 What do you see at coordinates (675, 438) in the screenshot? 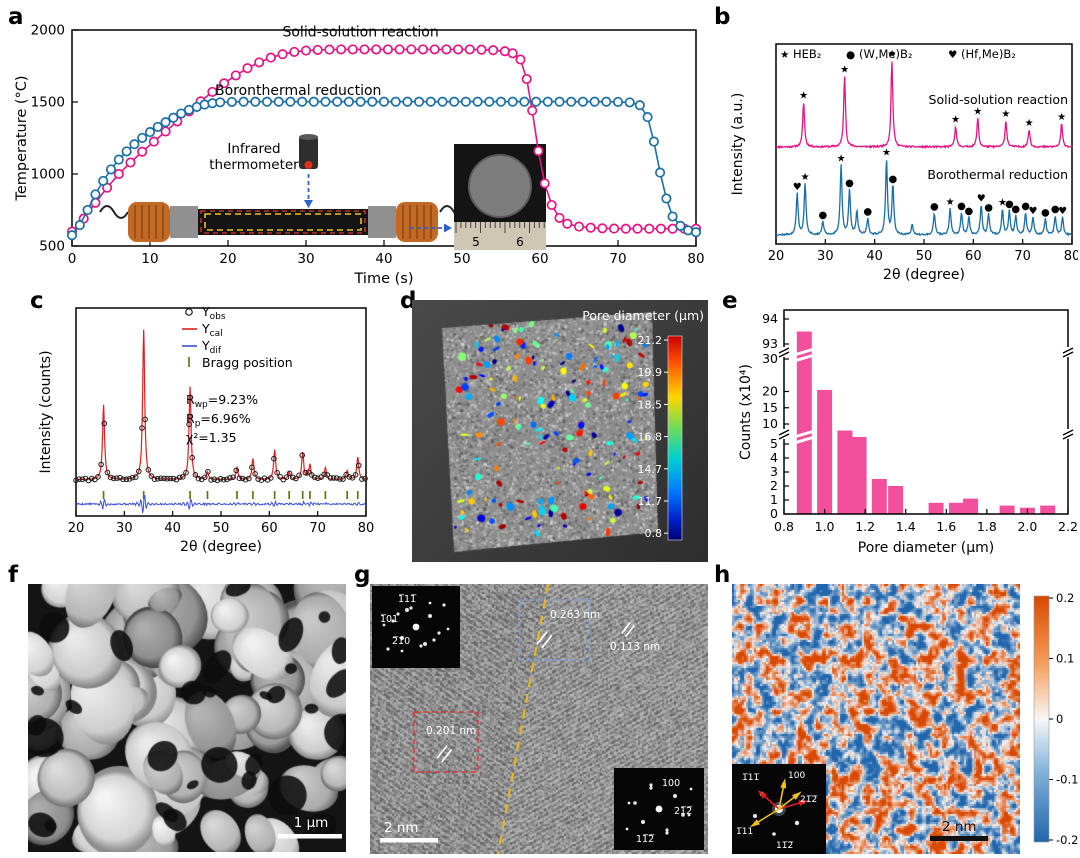
I see `colorbar` at bounding box center [675, 438].